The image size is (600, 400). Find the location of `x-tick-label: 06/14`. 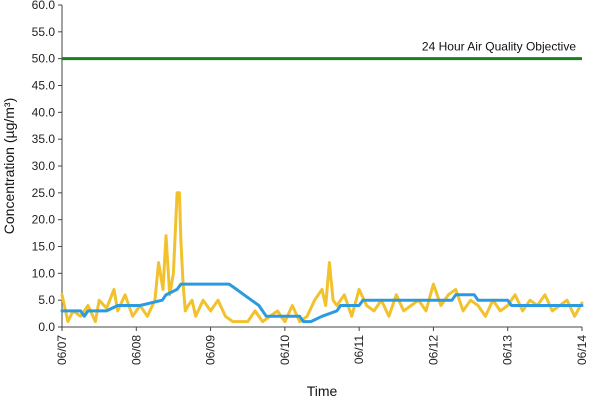

x-tick-label: 06/14 is located at coordinates (582, 350).